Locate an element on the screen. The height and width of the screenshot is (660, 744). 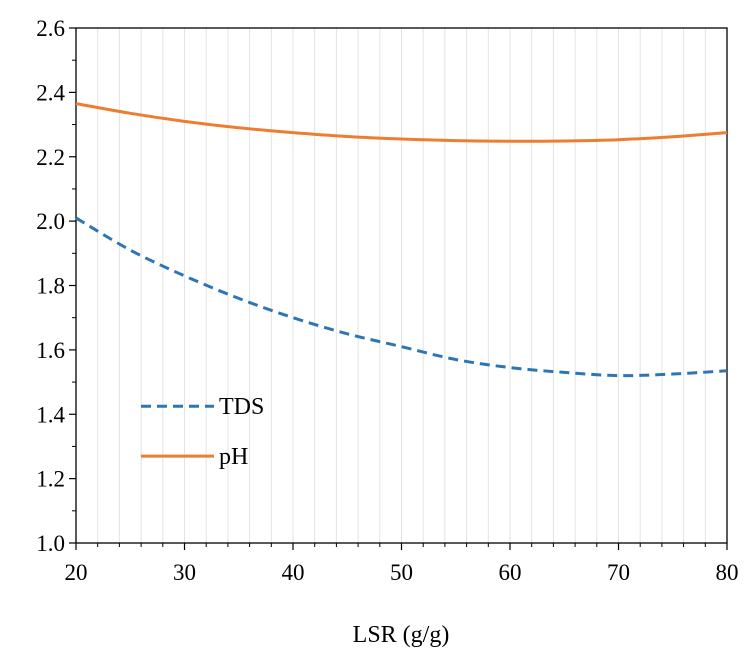
x-tick-label: 80 is located at coordinates (727, 572).